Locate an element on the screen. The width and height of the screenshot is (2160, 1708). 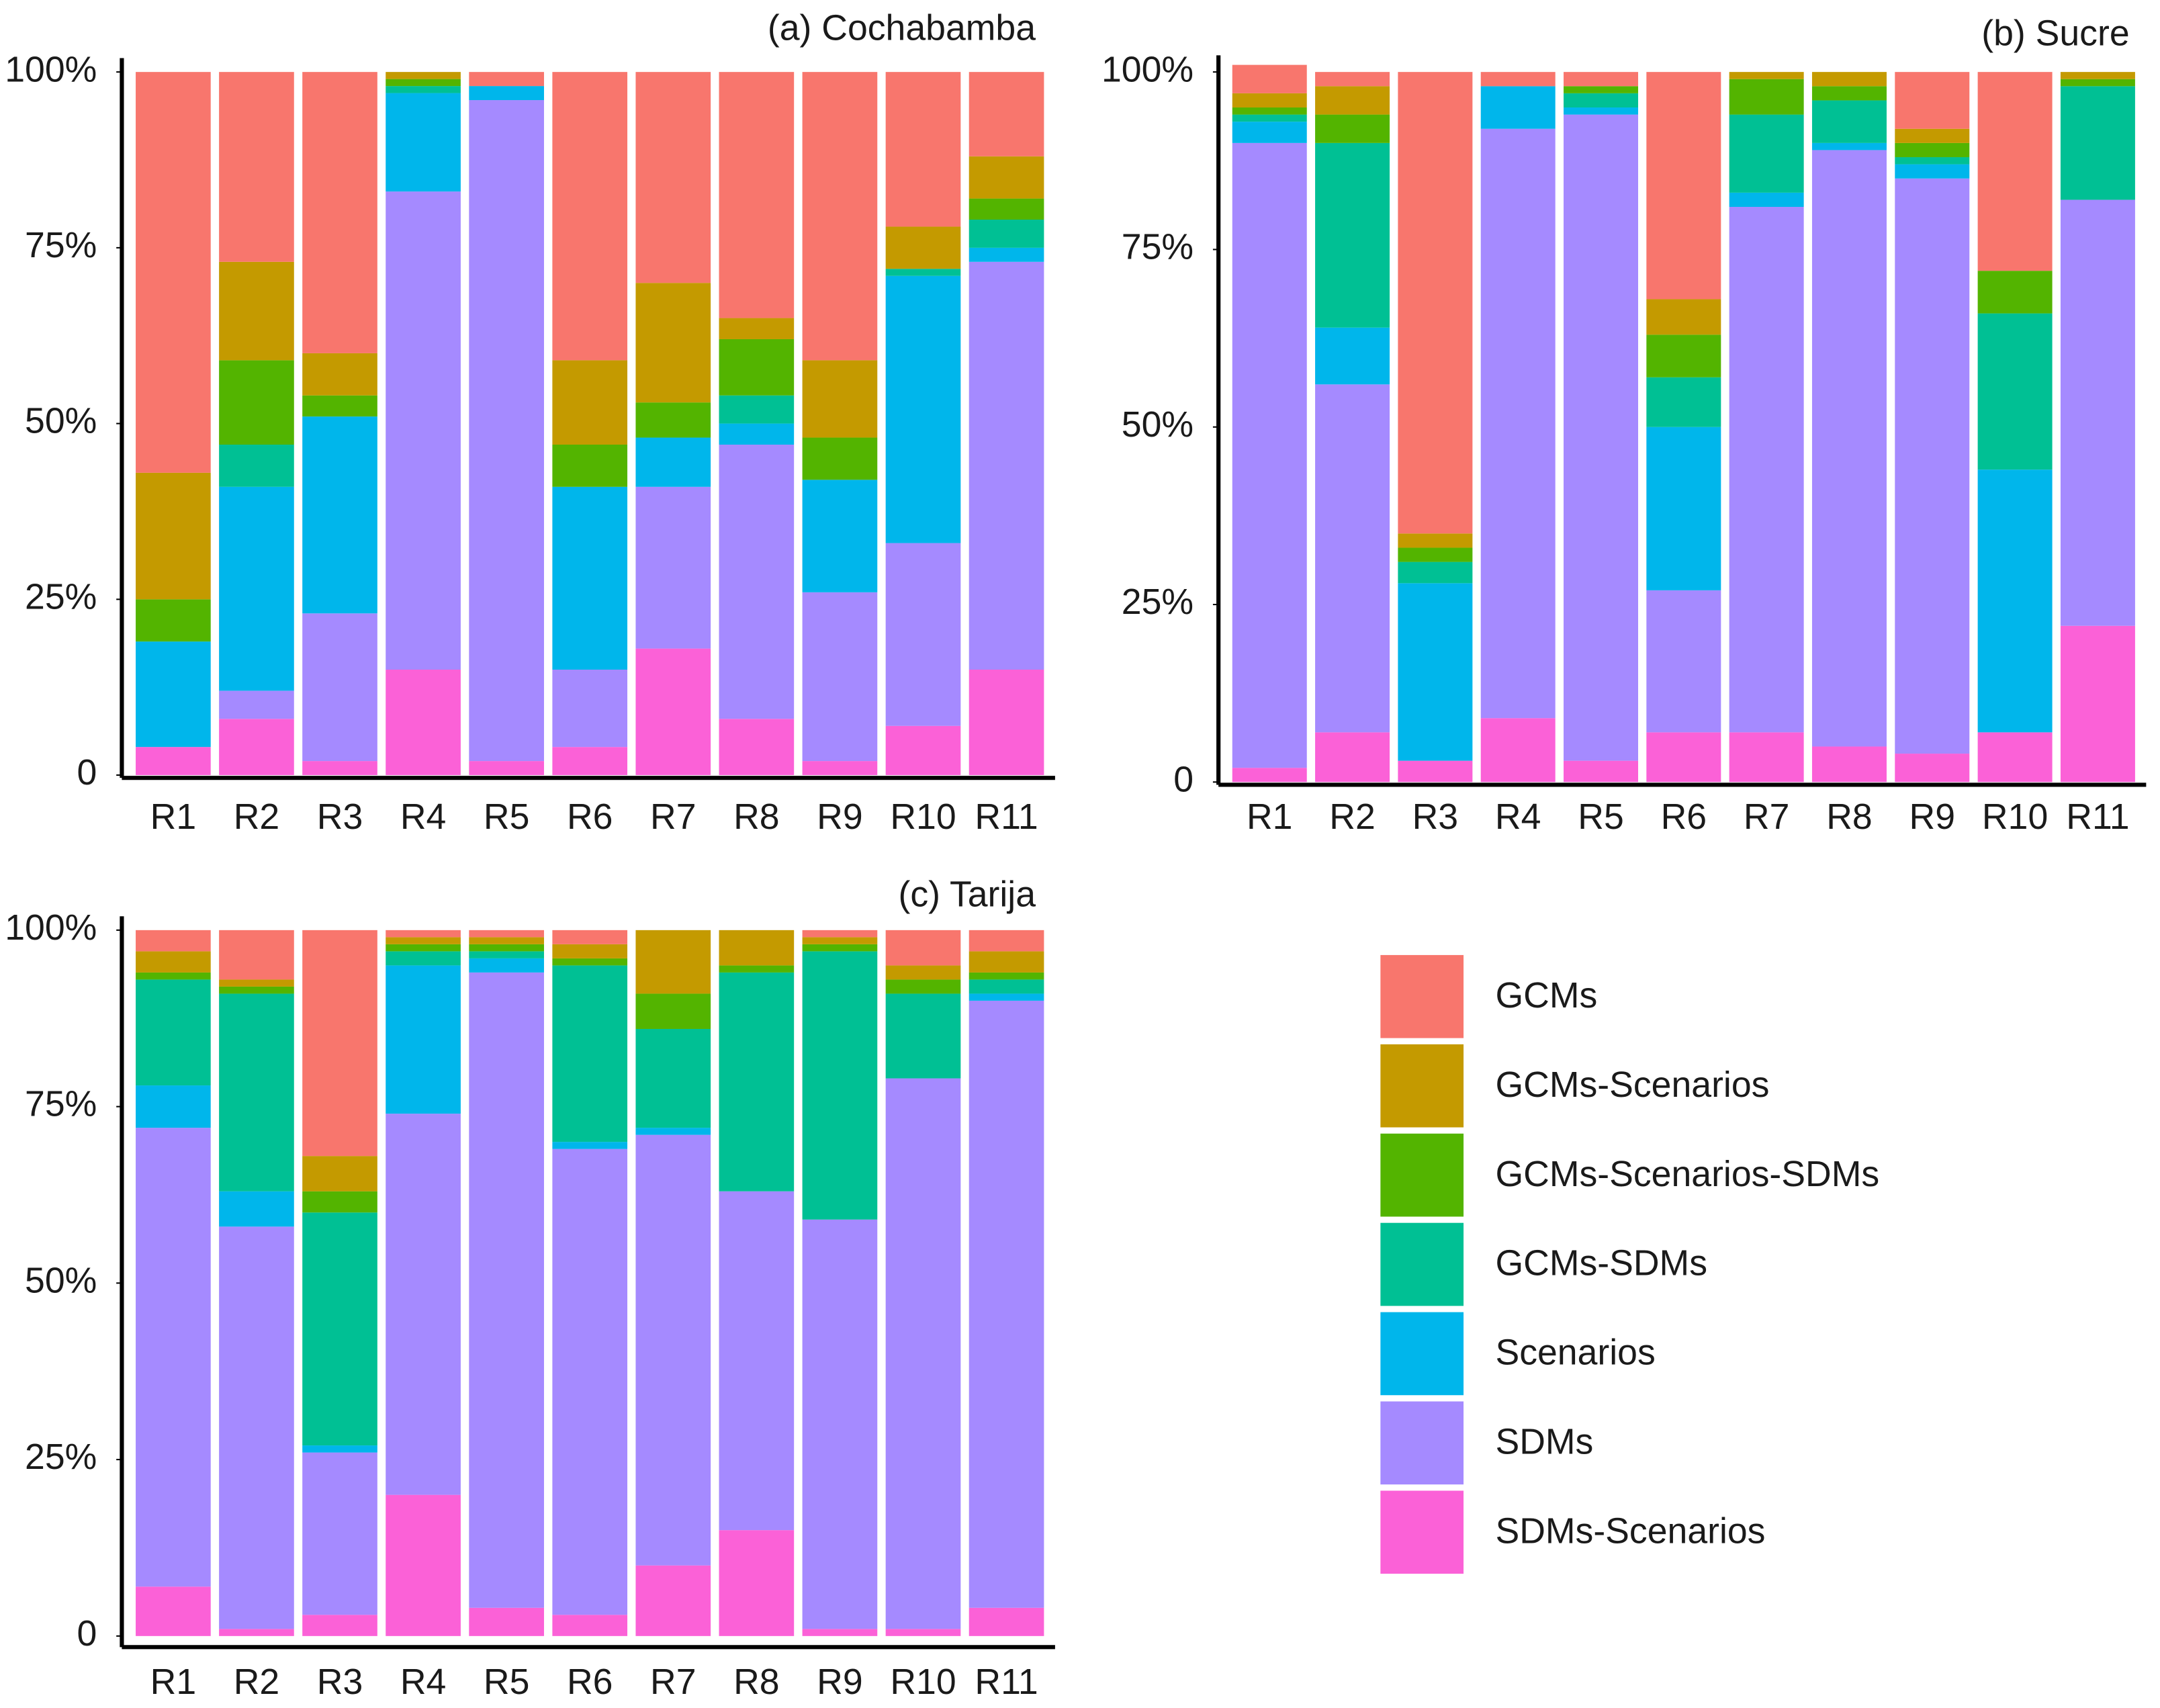
x-tick-label: R5 is located at coordinates (507, 1682).